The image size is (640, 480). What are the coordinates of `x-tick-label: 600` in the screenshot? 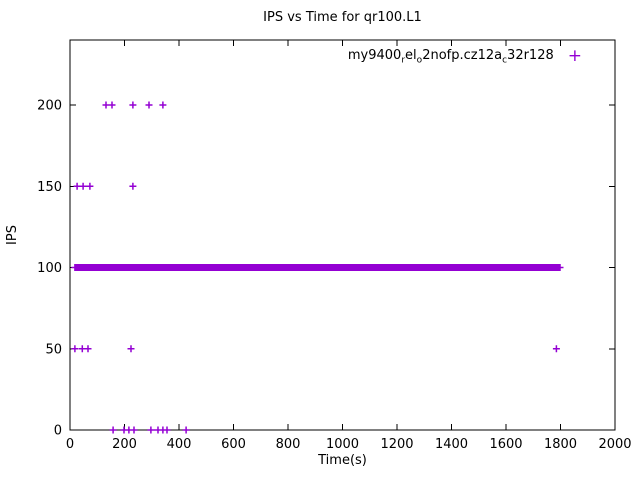 It's located at (233, 444).